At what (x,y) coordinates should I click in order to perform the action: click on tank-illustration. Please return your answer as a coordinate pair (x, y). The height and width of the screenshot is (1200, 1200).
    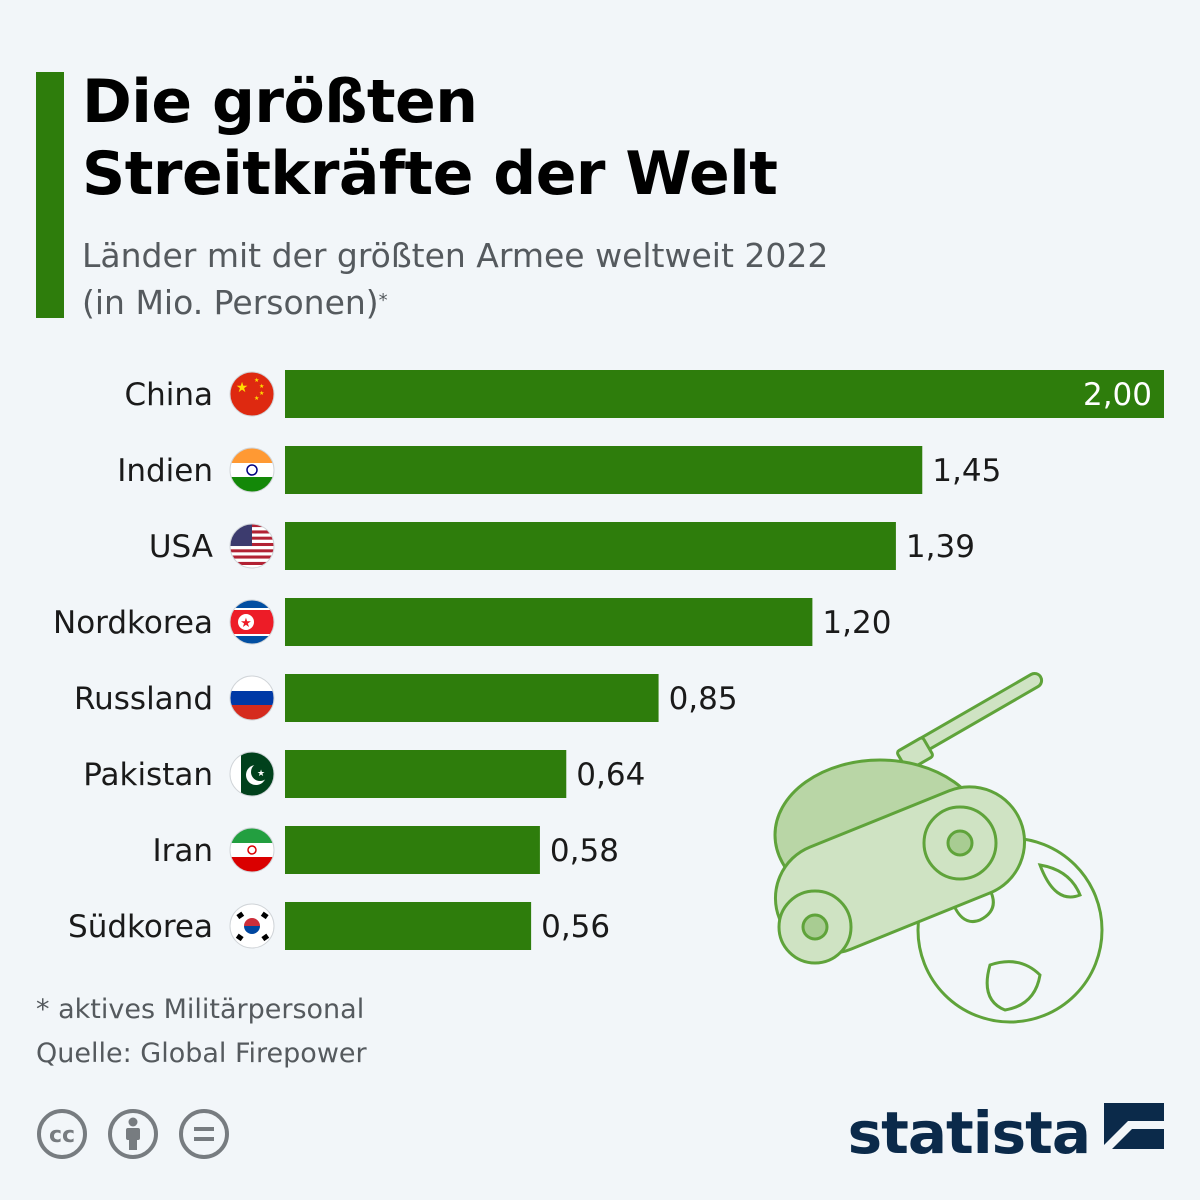
    Looking at the image, I should click on (938, 848).